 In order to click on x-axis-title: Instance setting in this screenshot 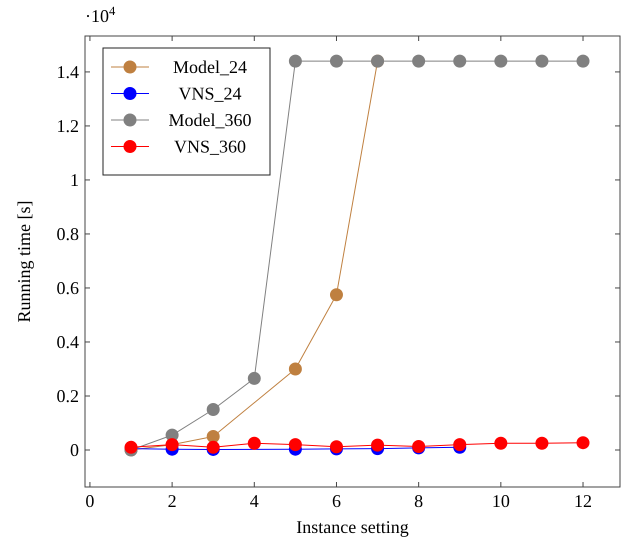, I will do `click(352, 527)`.